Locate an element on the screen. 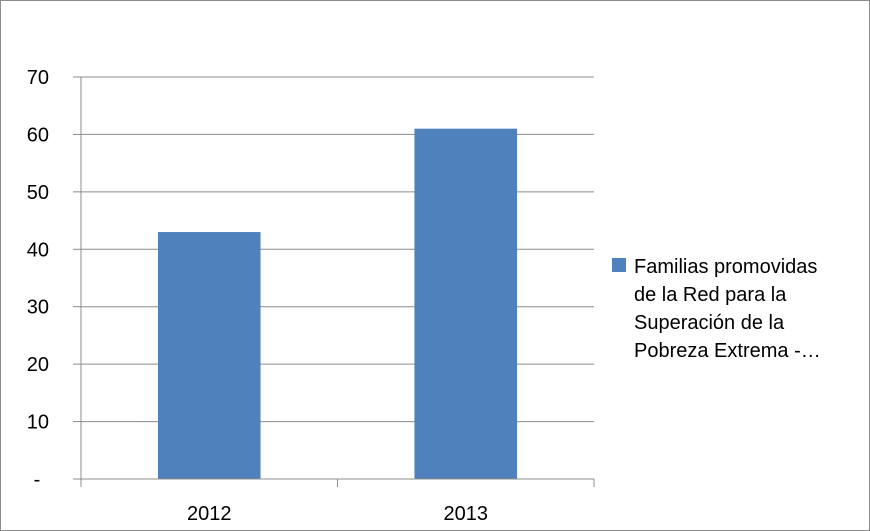 This screenshot has height=531, width=870. x-tick-label: 2013 is located at coordinates (466, 514).